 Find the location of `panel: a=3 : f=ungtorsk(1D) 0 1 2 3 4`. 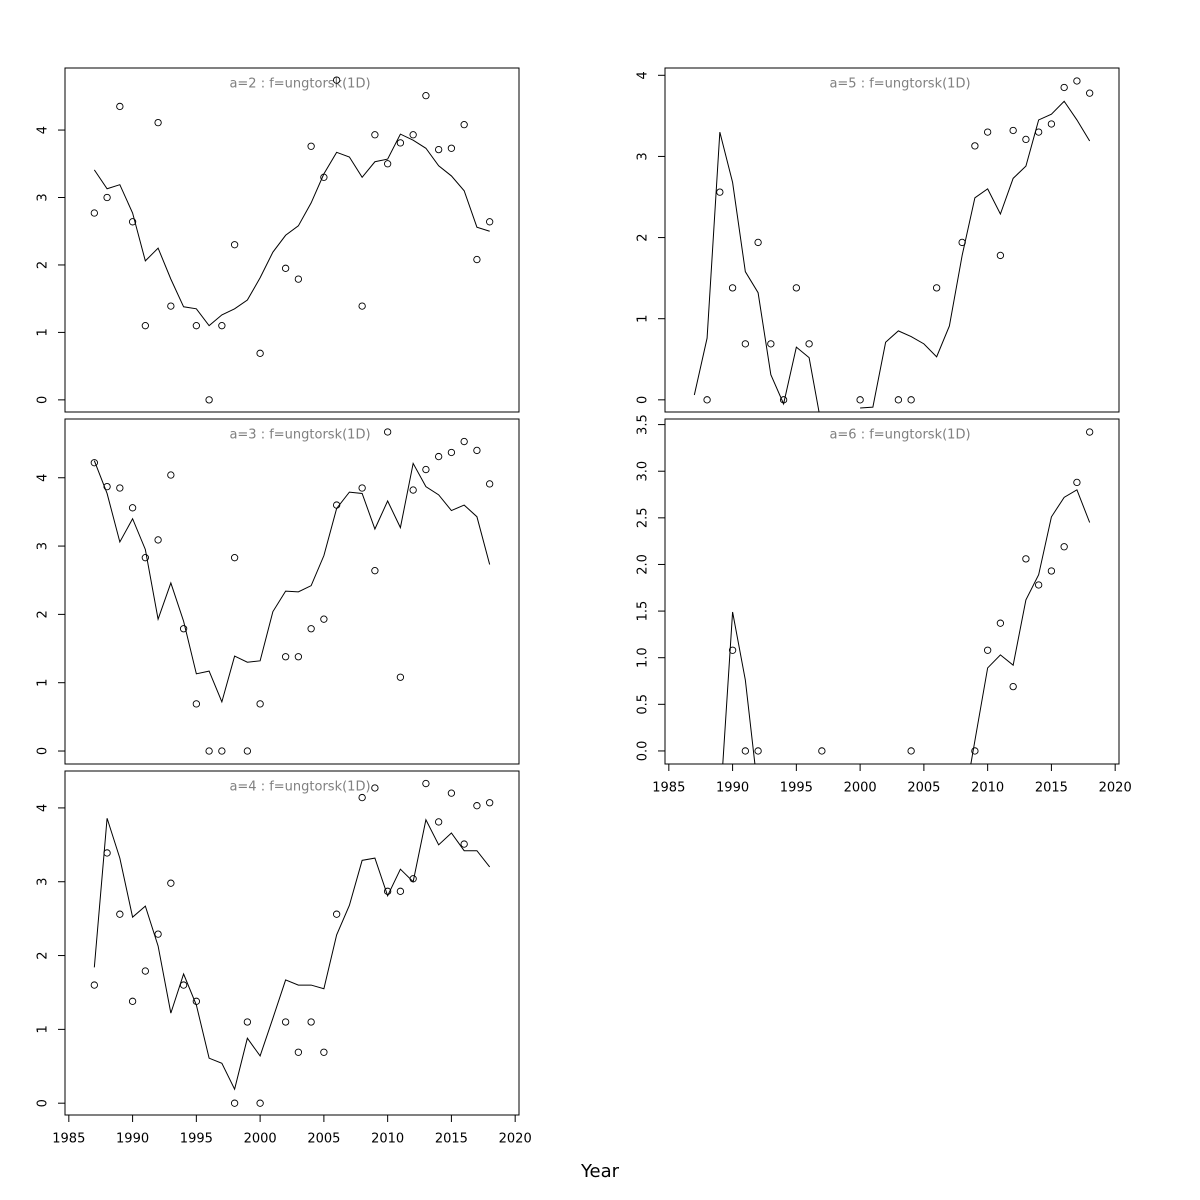

panel: a=3 : f=ungtorsk(1D) 0 1 2 3 4 is located at coordinates (278, 591).